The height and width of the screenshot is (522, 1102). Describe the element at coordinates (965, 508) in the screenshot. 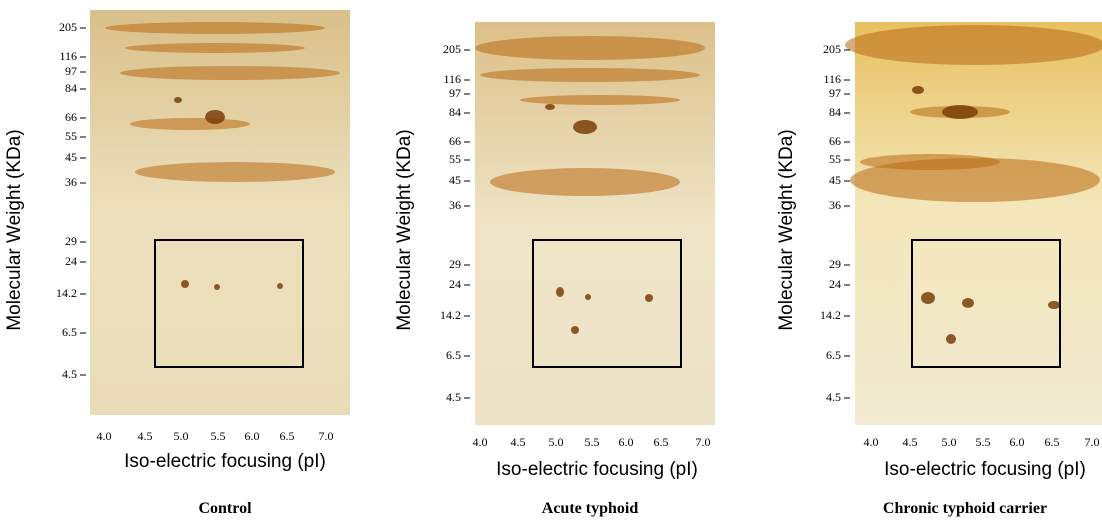

I see `panel-caption: Chronic typhoid carrier` at that location.